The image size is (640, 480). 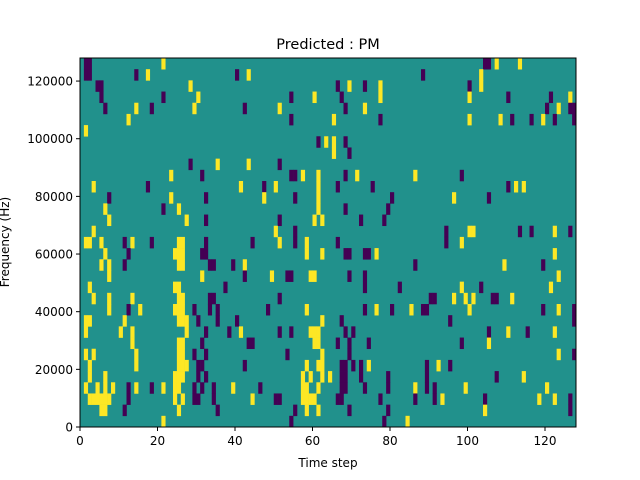 I want to click on y-tick-label: 20000, so click(x=54, y=370).